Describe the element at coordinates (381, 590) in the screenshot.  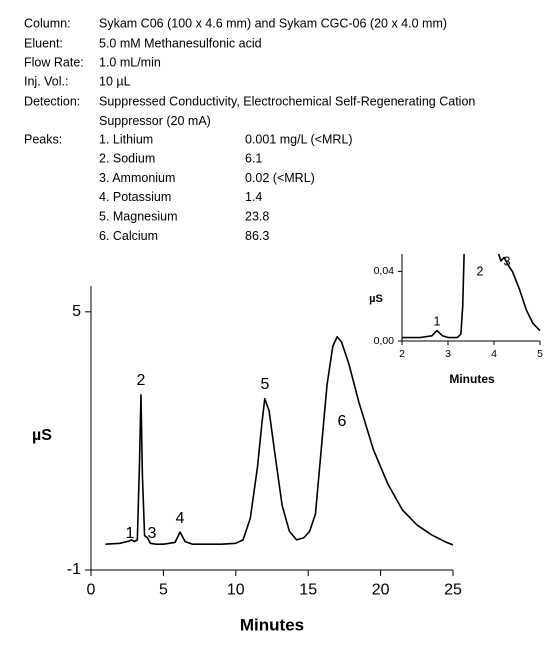
I see `x-tick-label: 20` at that location.